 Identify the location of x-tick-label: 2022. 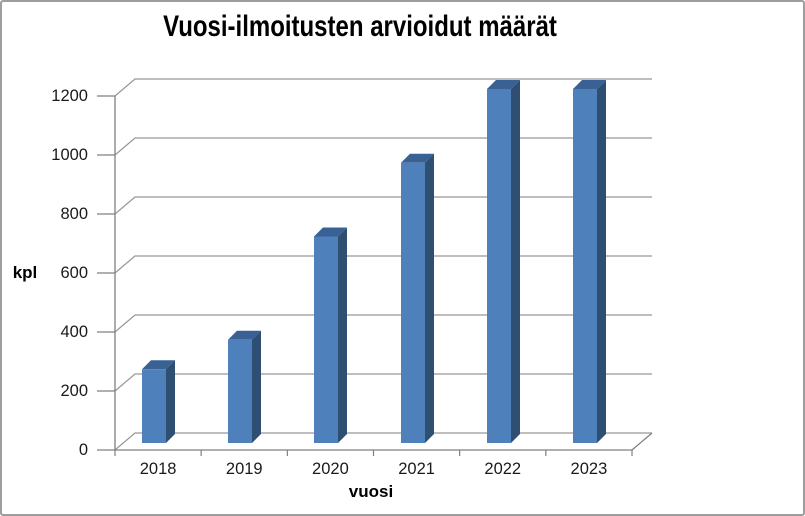
(502, 469).